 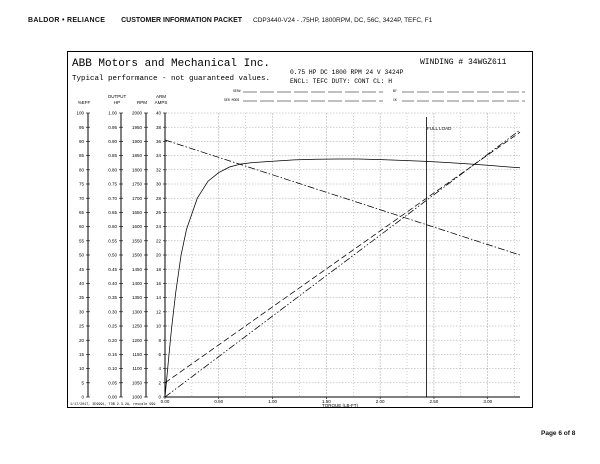 What do you see at coordinates (112, 311) in the screenshot?
I see `y-tick-label: 0.30` at bounding box center [112, 311].